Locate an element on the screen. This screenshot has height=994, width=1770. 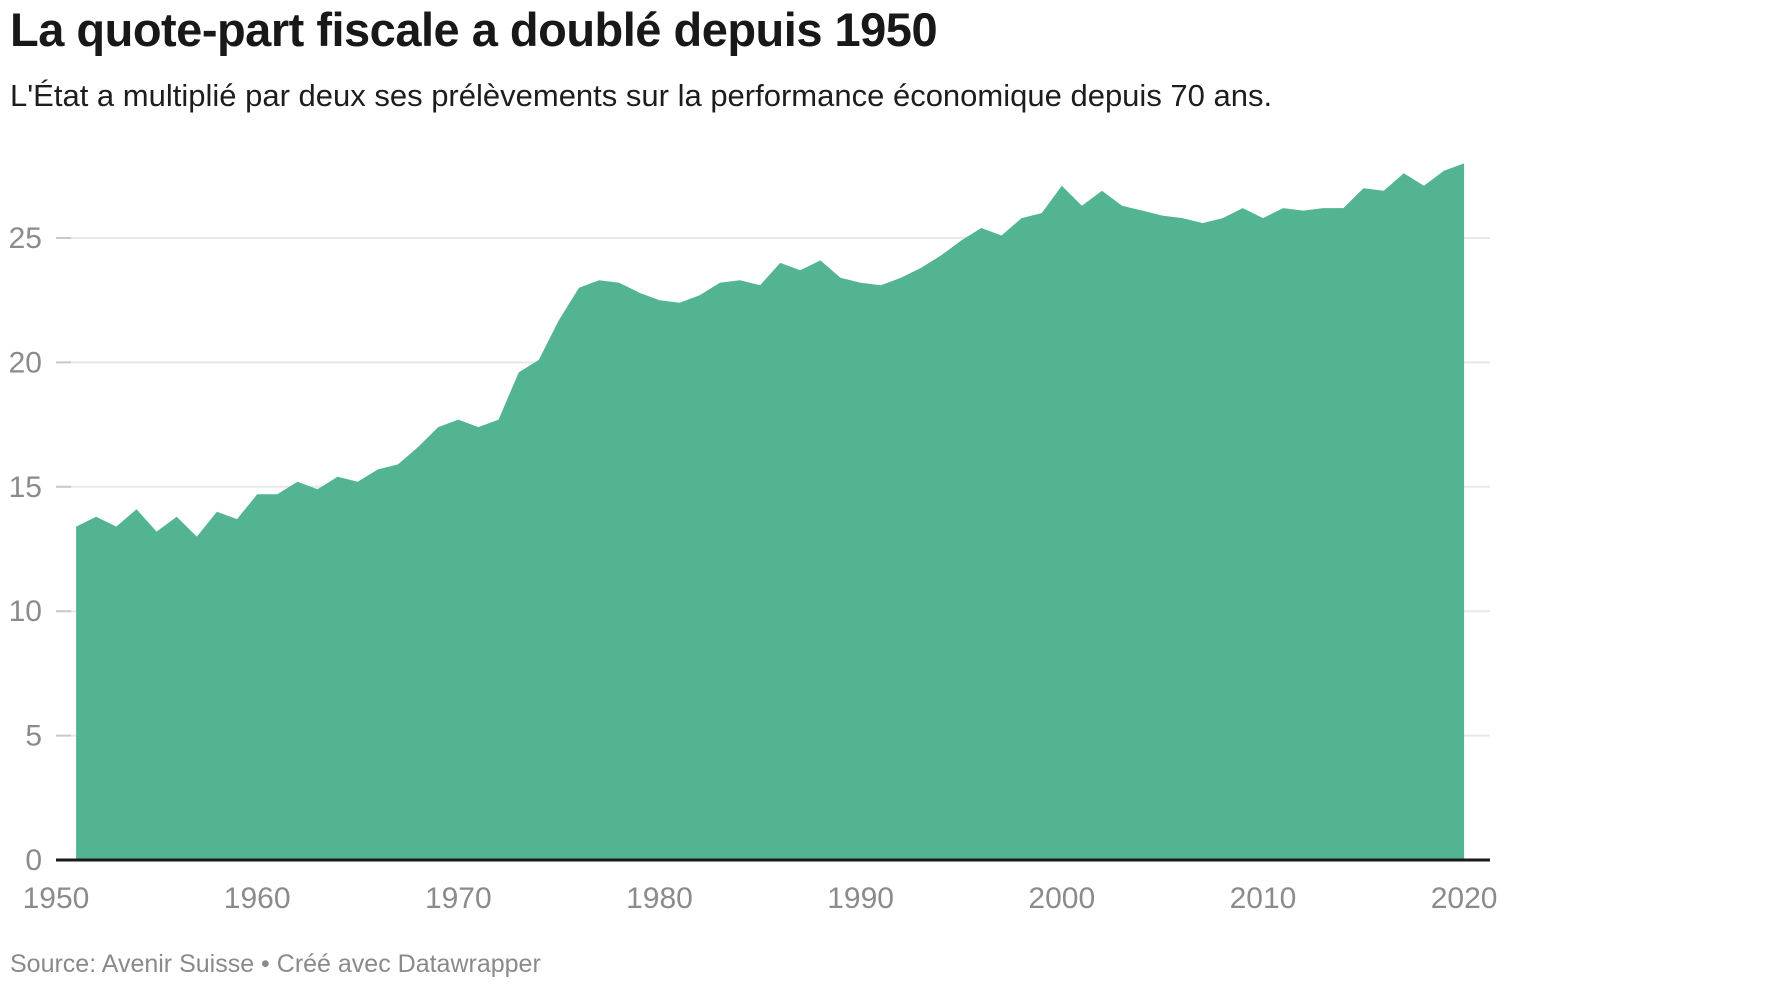
y-axis-label-15: 15 is located at coordinates (25, 487).